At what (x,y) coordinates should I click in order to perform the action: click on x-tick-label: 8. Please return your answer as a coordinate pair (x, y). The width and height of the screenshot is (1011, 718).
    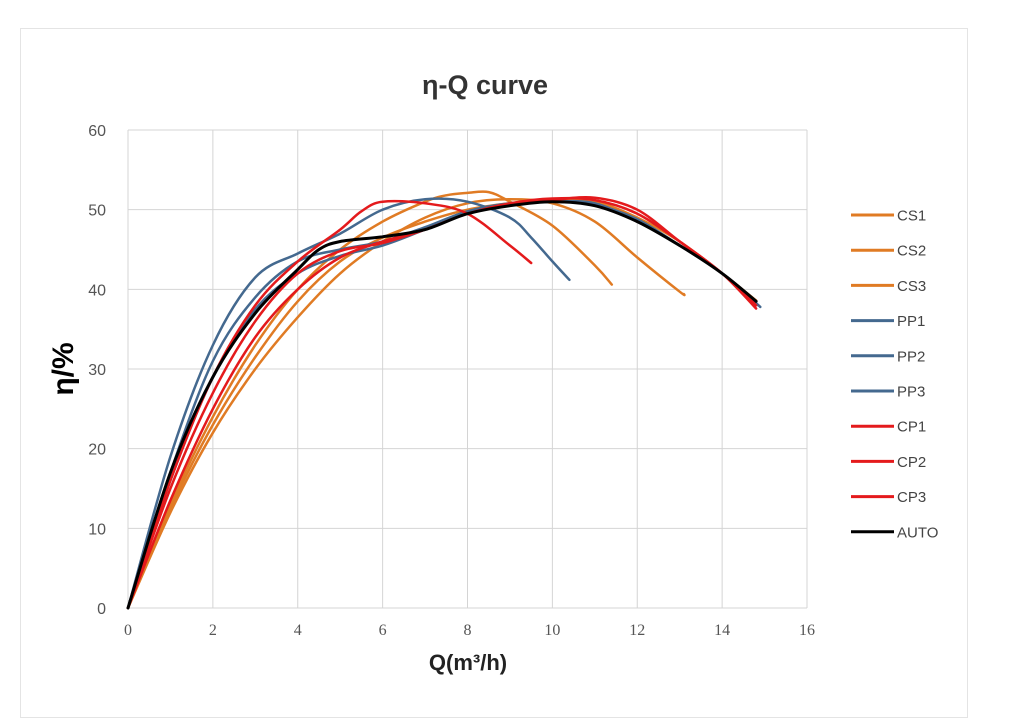
    Looking at the image, I should click on (468, 630).